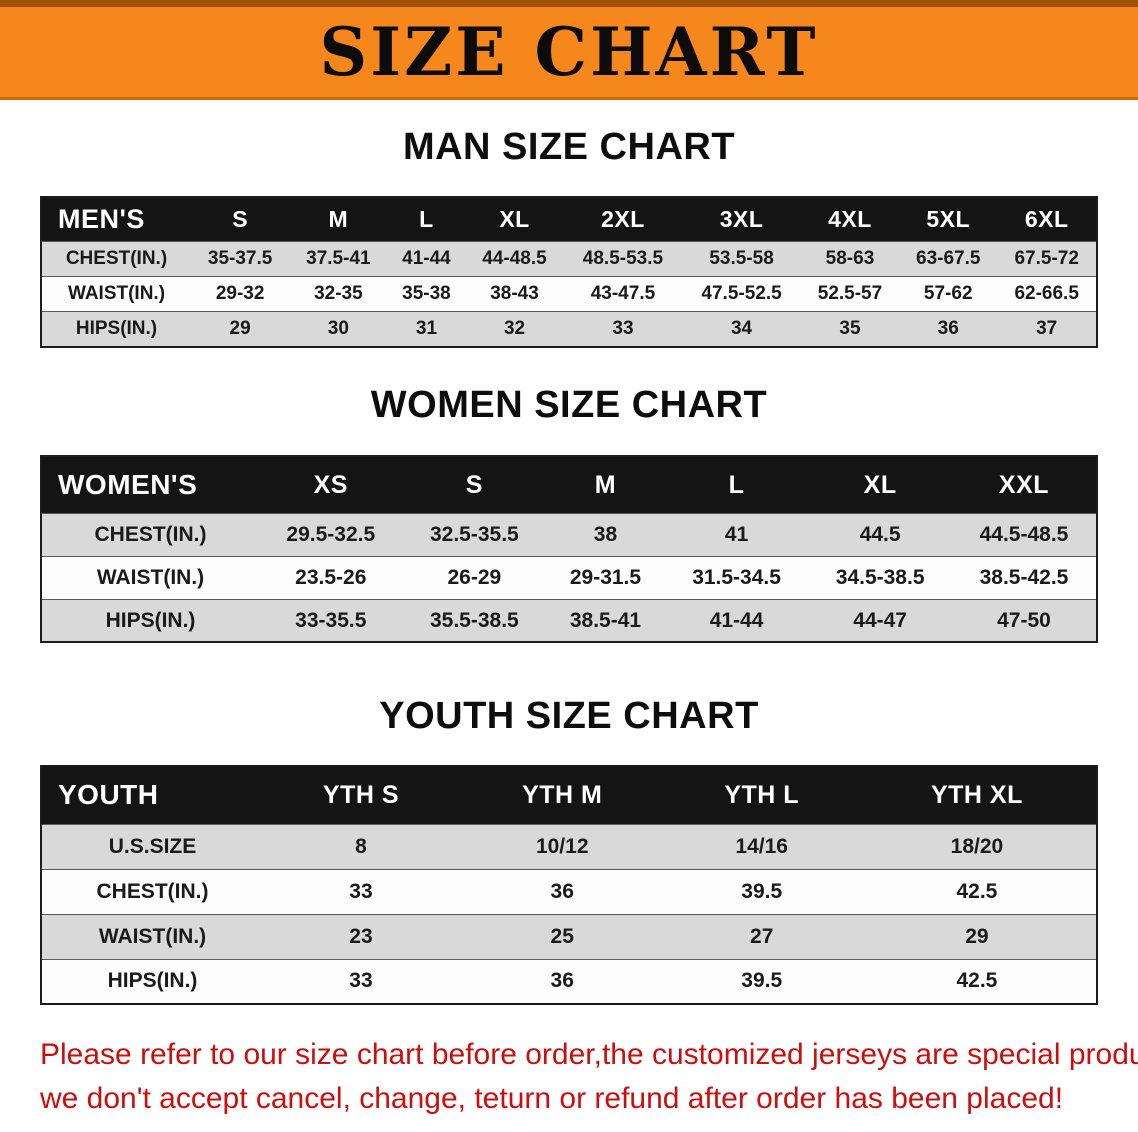  I want to click on size-value-cell: 38.5-41, so click(605, 620).